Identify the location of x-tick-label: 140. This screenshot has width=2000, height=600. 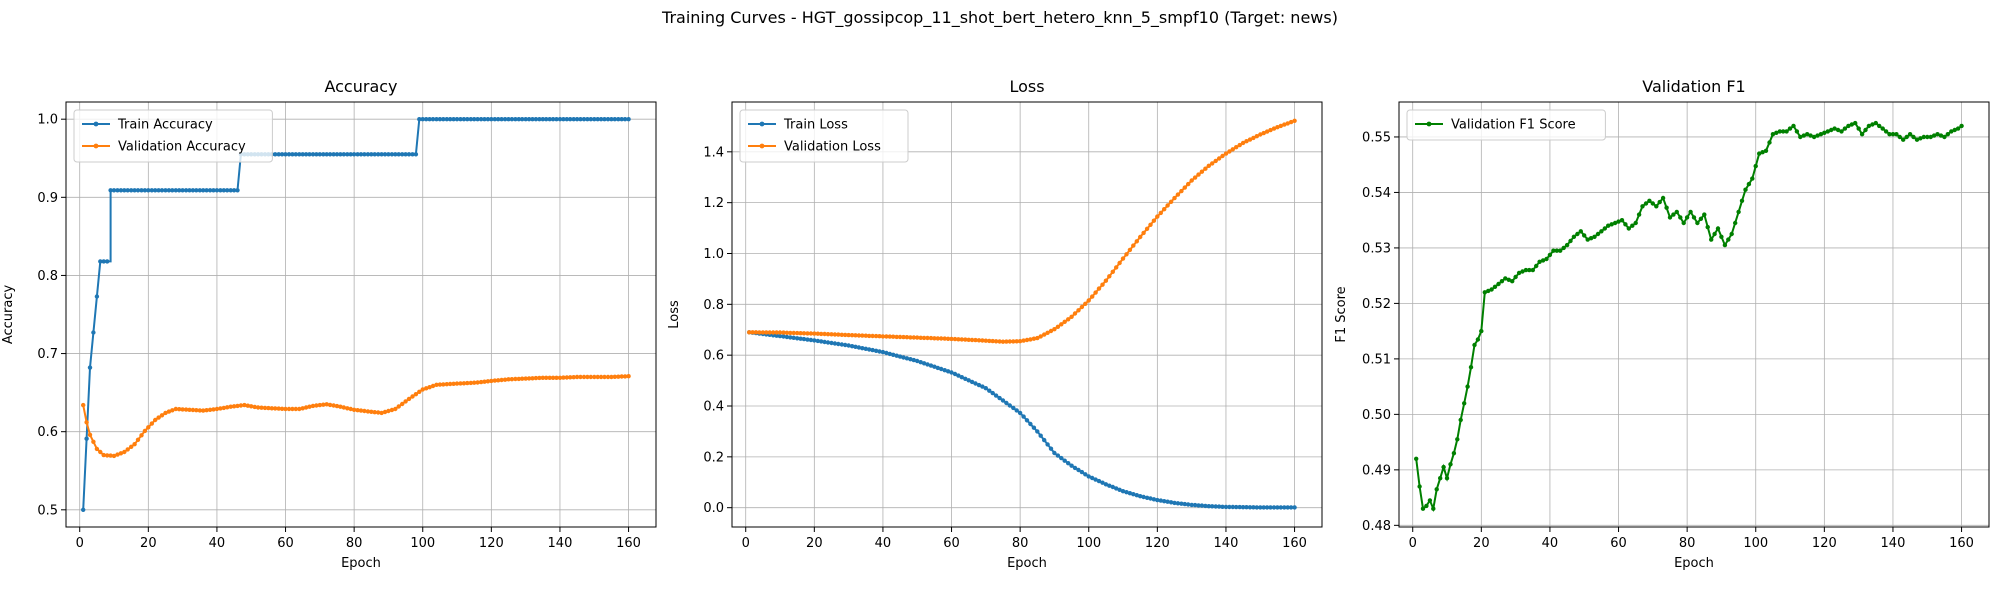
(1893, 543).